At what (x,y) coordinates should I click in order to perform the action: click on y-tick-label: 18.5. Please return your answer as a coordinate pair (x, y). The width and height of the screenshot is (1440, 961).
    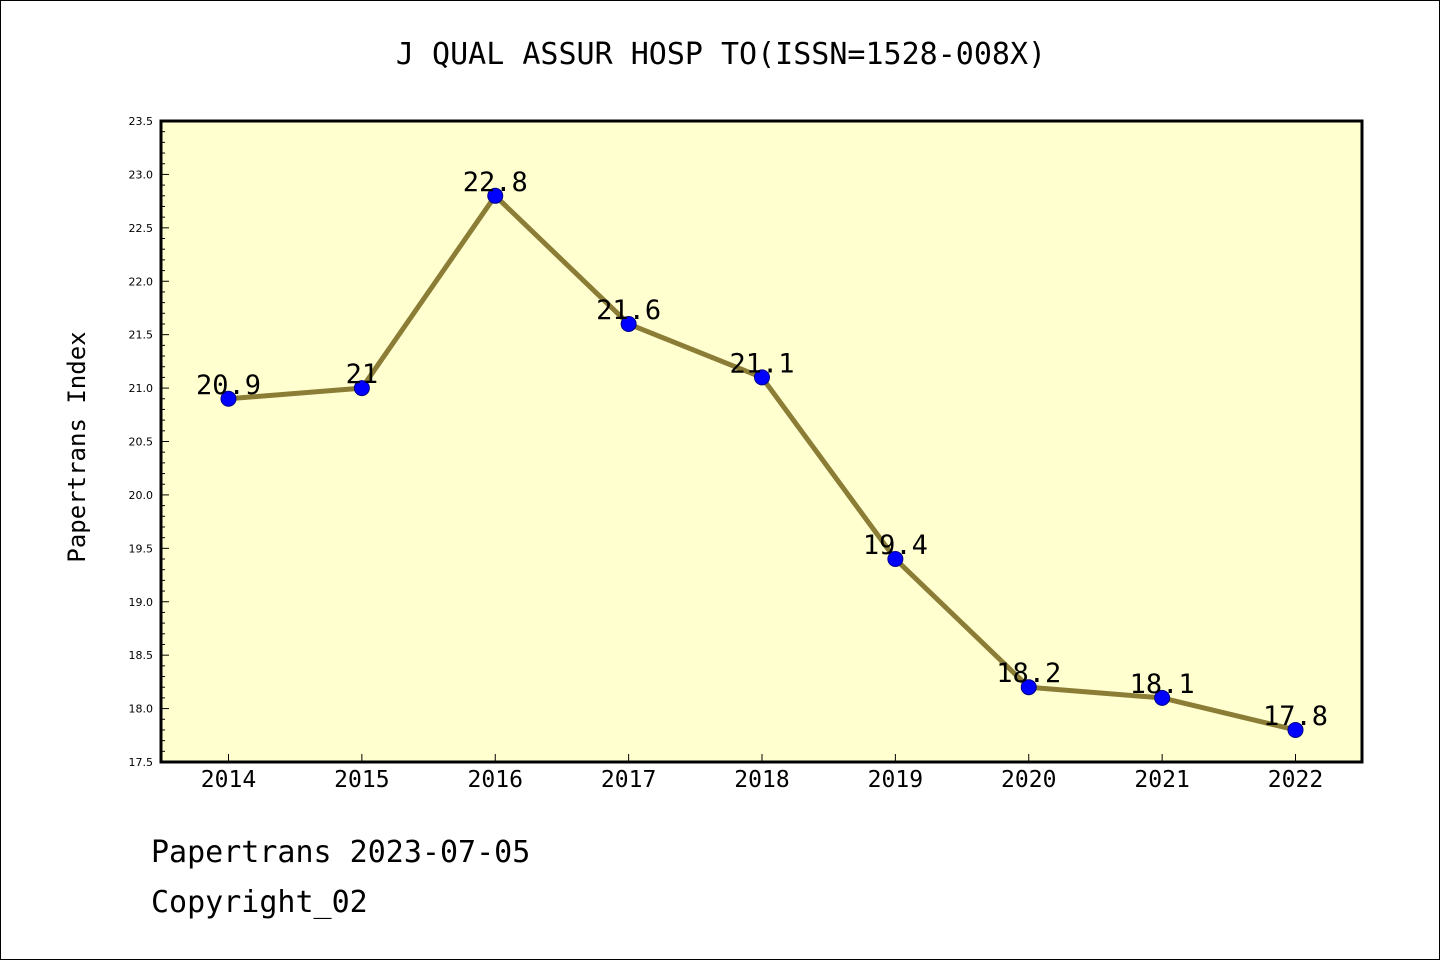
    Looking at the image, I should click on (141, 655).